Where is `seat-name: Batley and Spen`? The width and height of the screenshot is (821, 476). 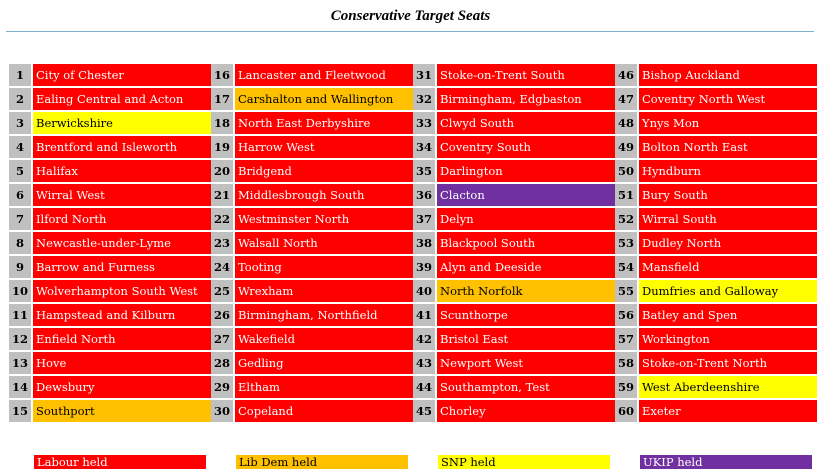 seat-name: Batley and Spen is located at coordinates (728, 315).